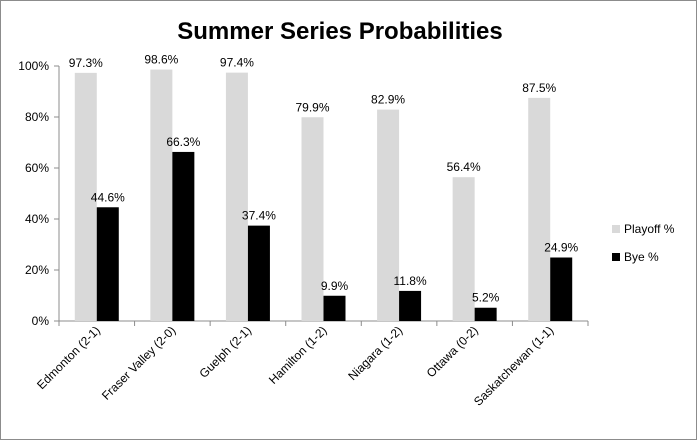 The height and width of the screenshot is (440, 697). Describe the element at coordinates (298, 355) in the screenshot. I see `x-tick-label: Hamilton (1-2)` at that location.